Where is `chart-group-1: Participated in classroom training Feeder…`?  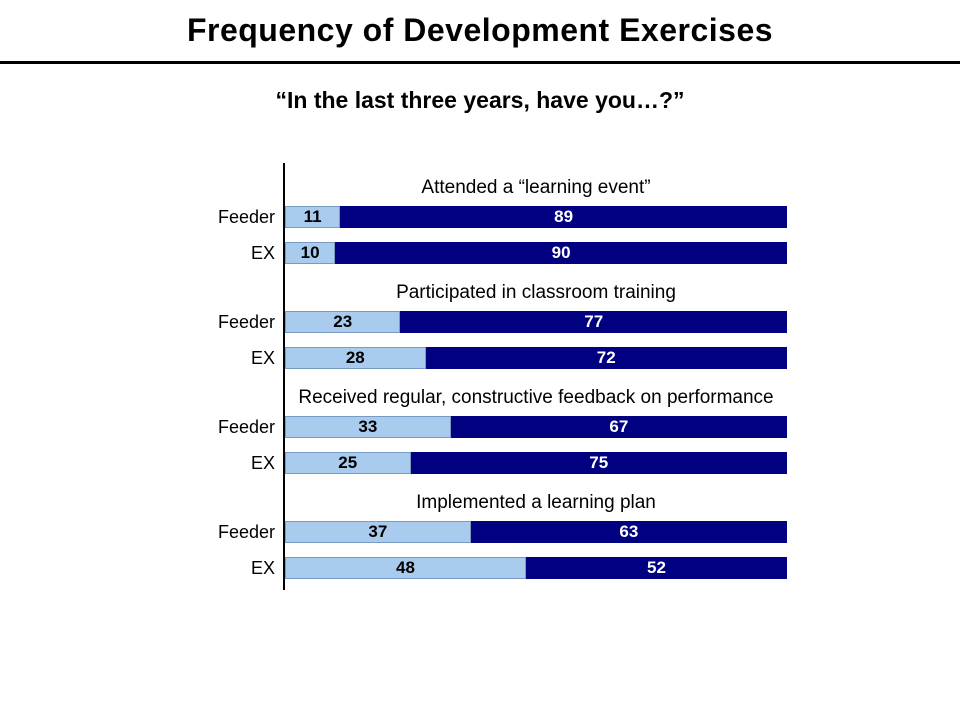 chart-group-1: Participated in classroom training Feeder… is located at coordinates (502, 327).